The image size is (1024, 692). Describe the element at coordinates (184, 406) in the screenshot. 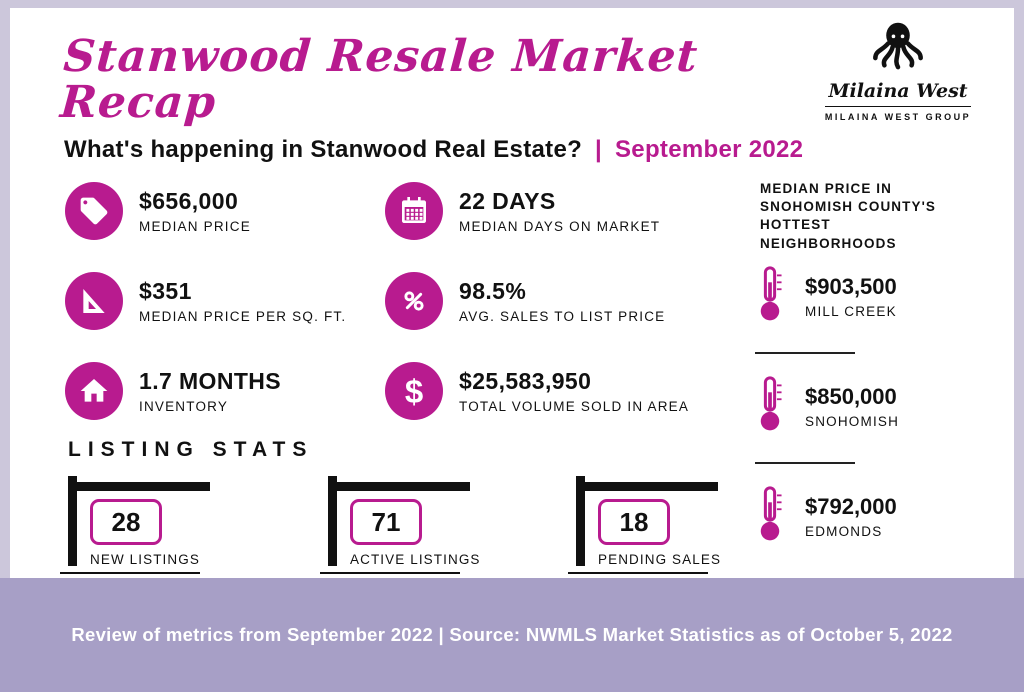

I see `stat-label: INVENTORY` at that location.